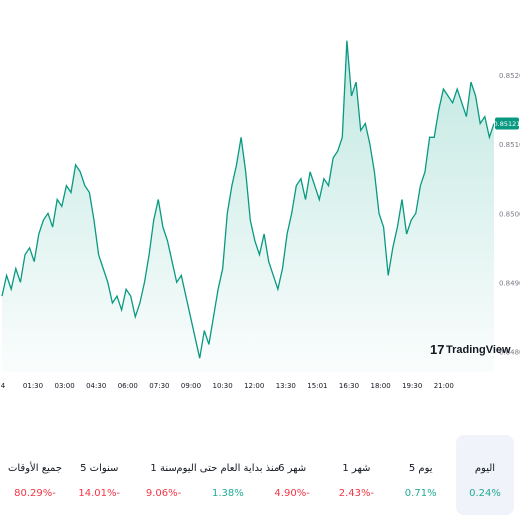  What do you see at coordinates (509, 145) in the screenshot?
I see `y-tick-label: 0.85100` at bounding box center [509, 145].